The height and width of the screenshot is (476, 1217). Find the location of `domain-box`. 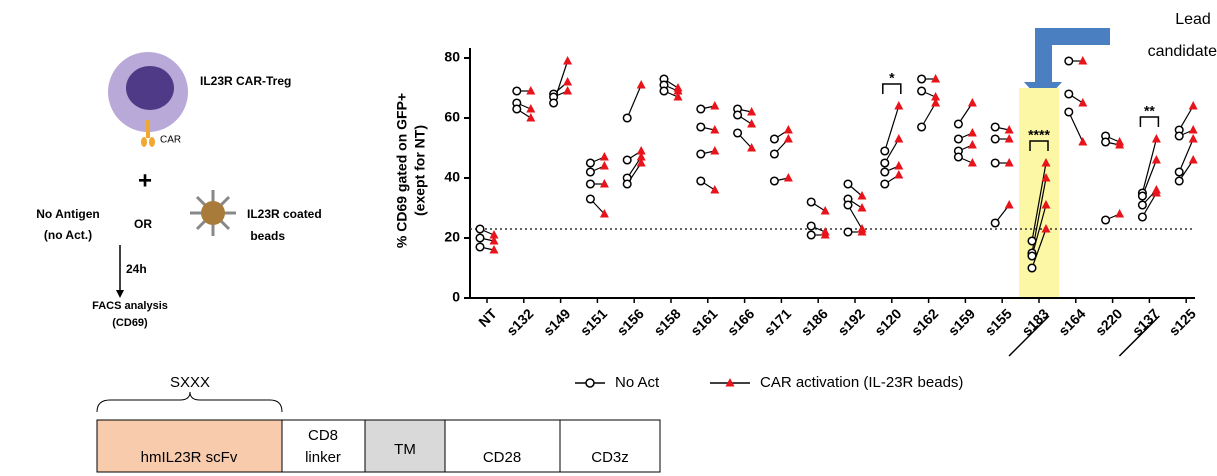

domain-box is located at coordinates (610, 446).